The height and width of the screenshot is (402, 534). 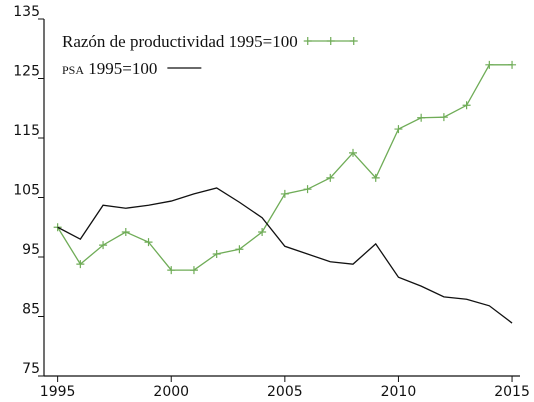 I want to click on y-tick-label: 95, so click(x=31, y=250).